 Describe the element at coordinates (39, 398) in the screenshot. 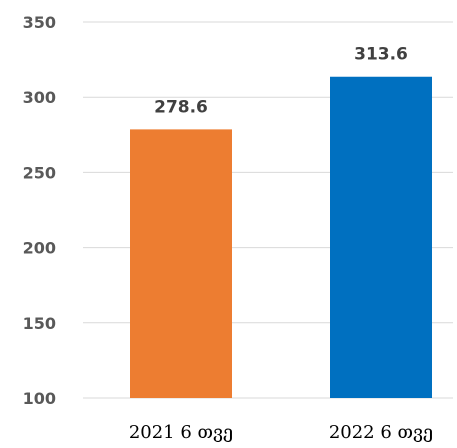

I see `y-tick-label-100: 100` at that location.